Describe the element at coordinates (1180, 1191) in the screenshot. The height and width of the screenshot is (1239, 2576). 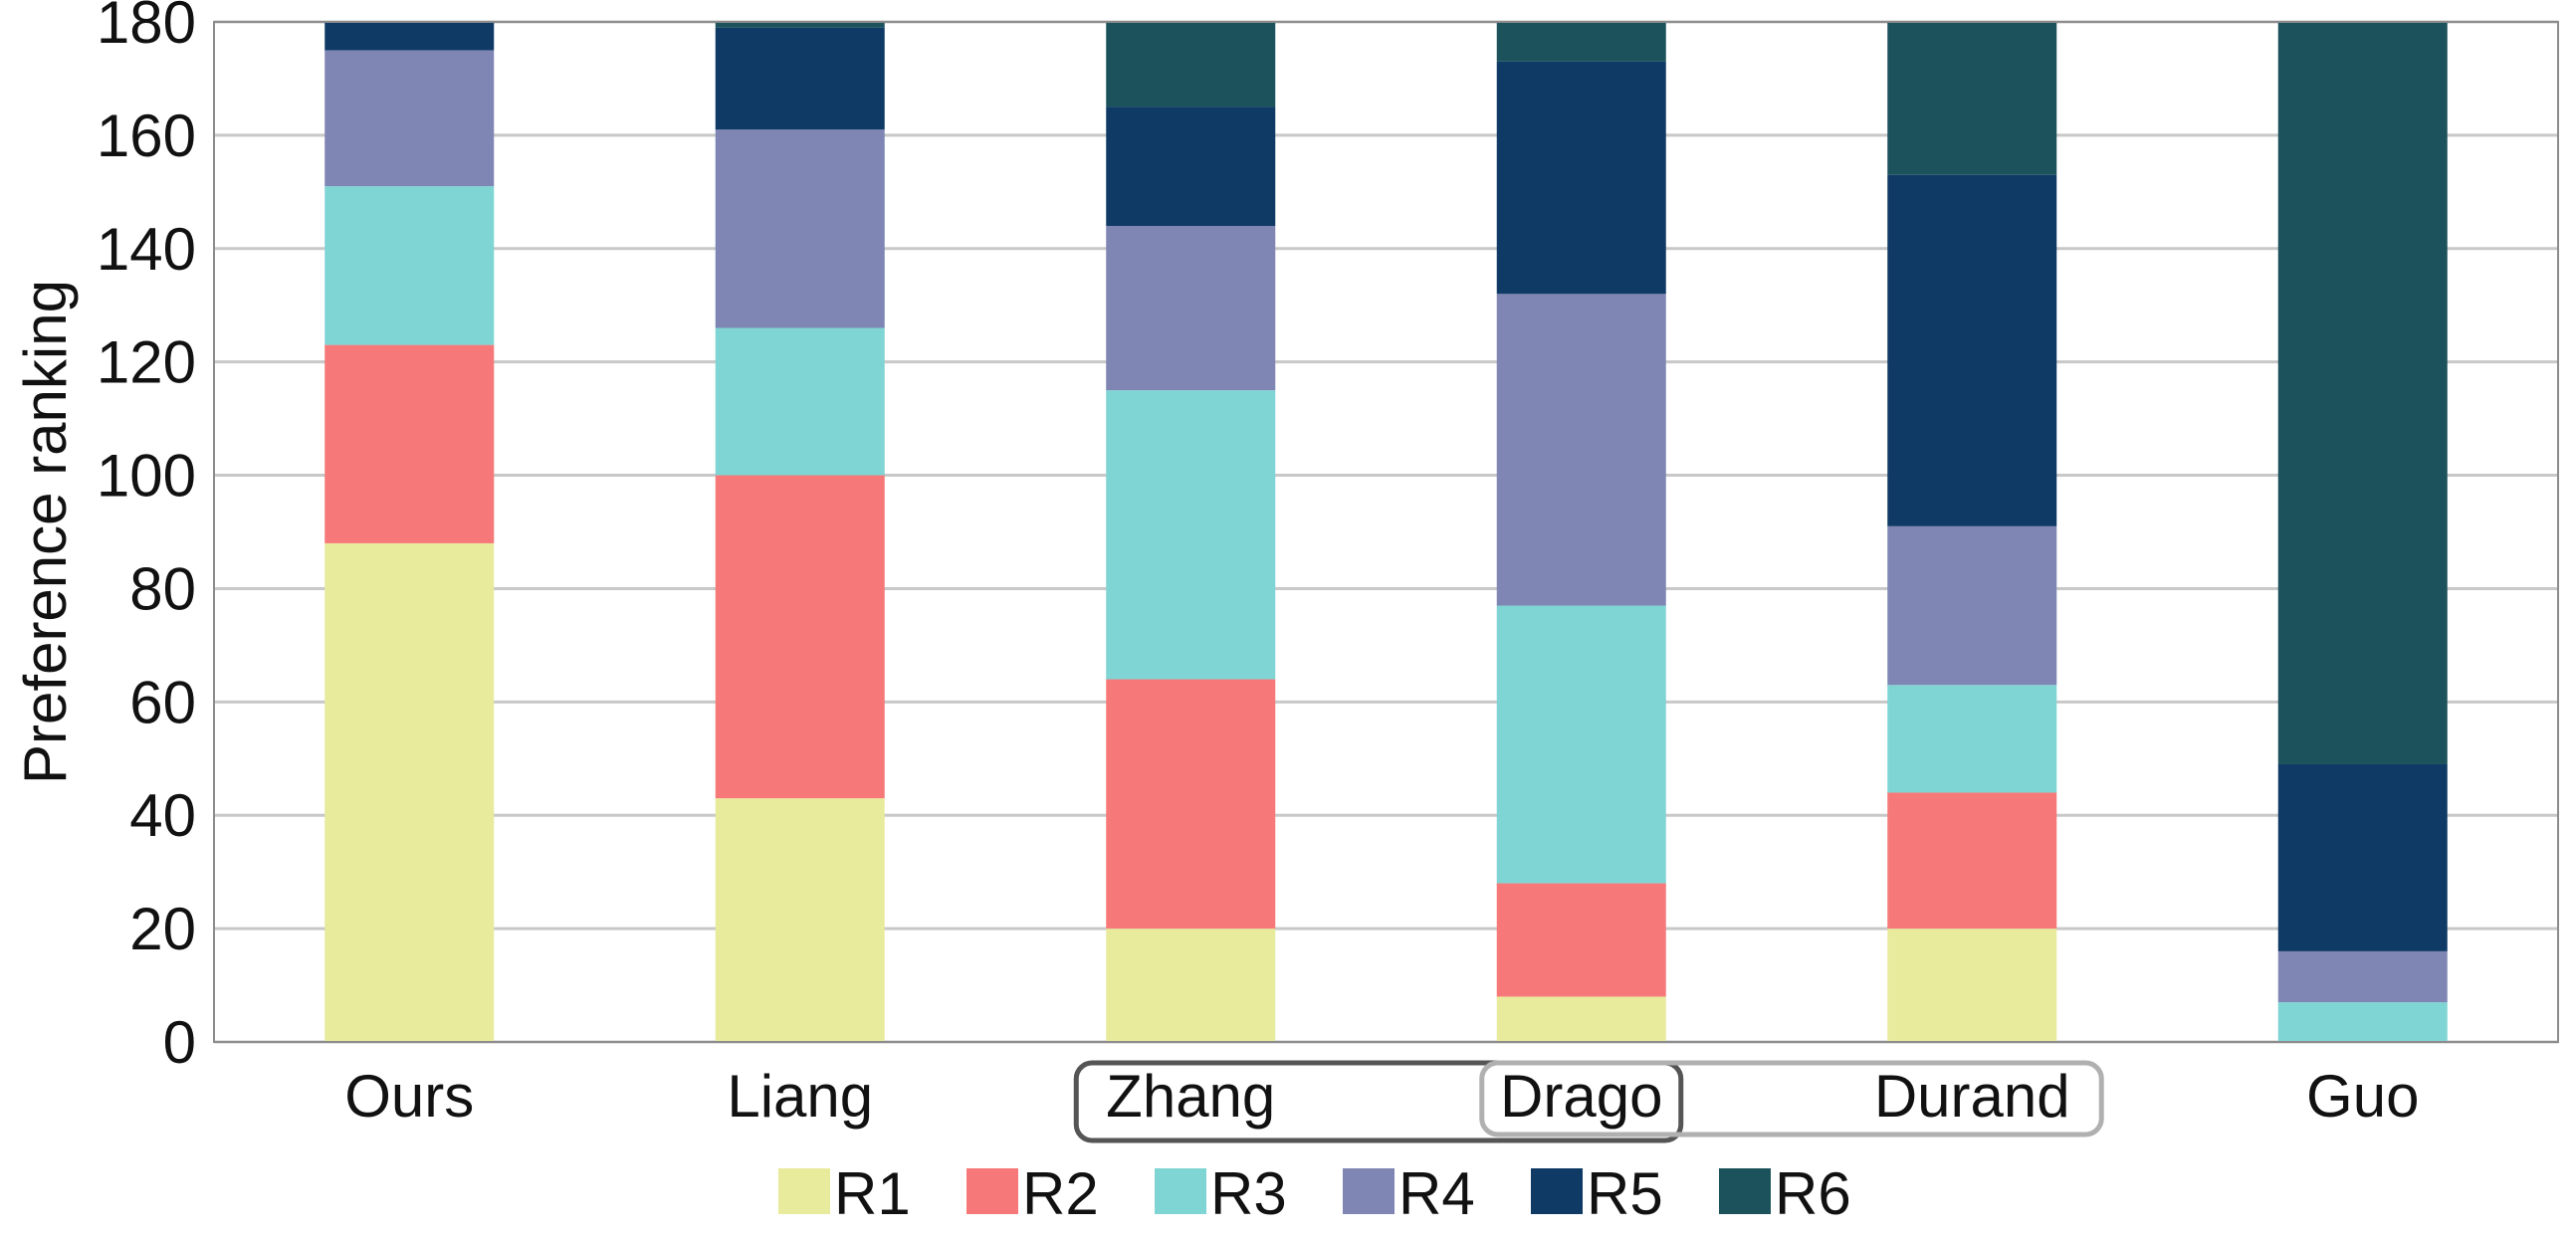
I see `legend-swatch-r3` at that location.